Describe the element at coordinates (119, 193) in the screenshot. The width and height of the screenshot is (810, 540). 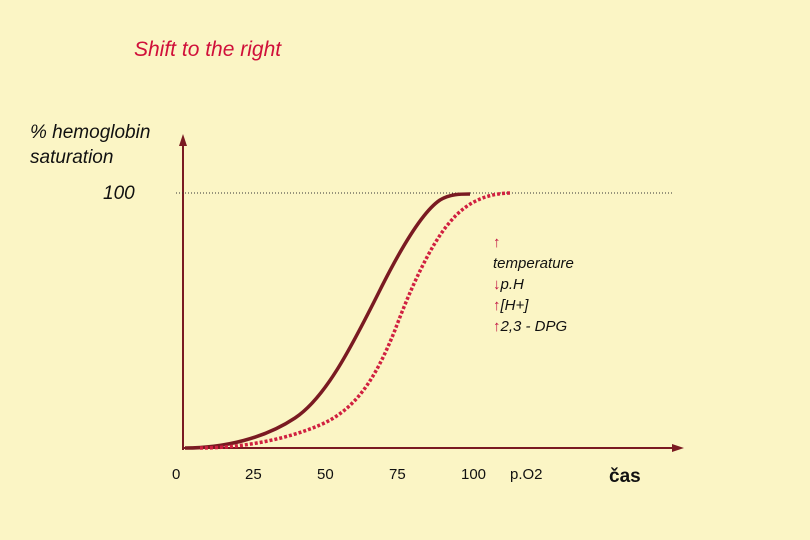
I see `y-max-label: 100` at that location.